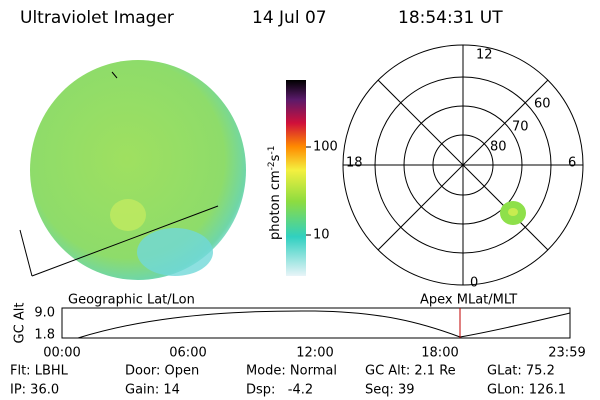  Describe the element at coordinates (97, 18) in the screenshot. I see `title: Ultraviolet Imager` at that location.